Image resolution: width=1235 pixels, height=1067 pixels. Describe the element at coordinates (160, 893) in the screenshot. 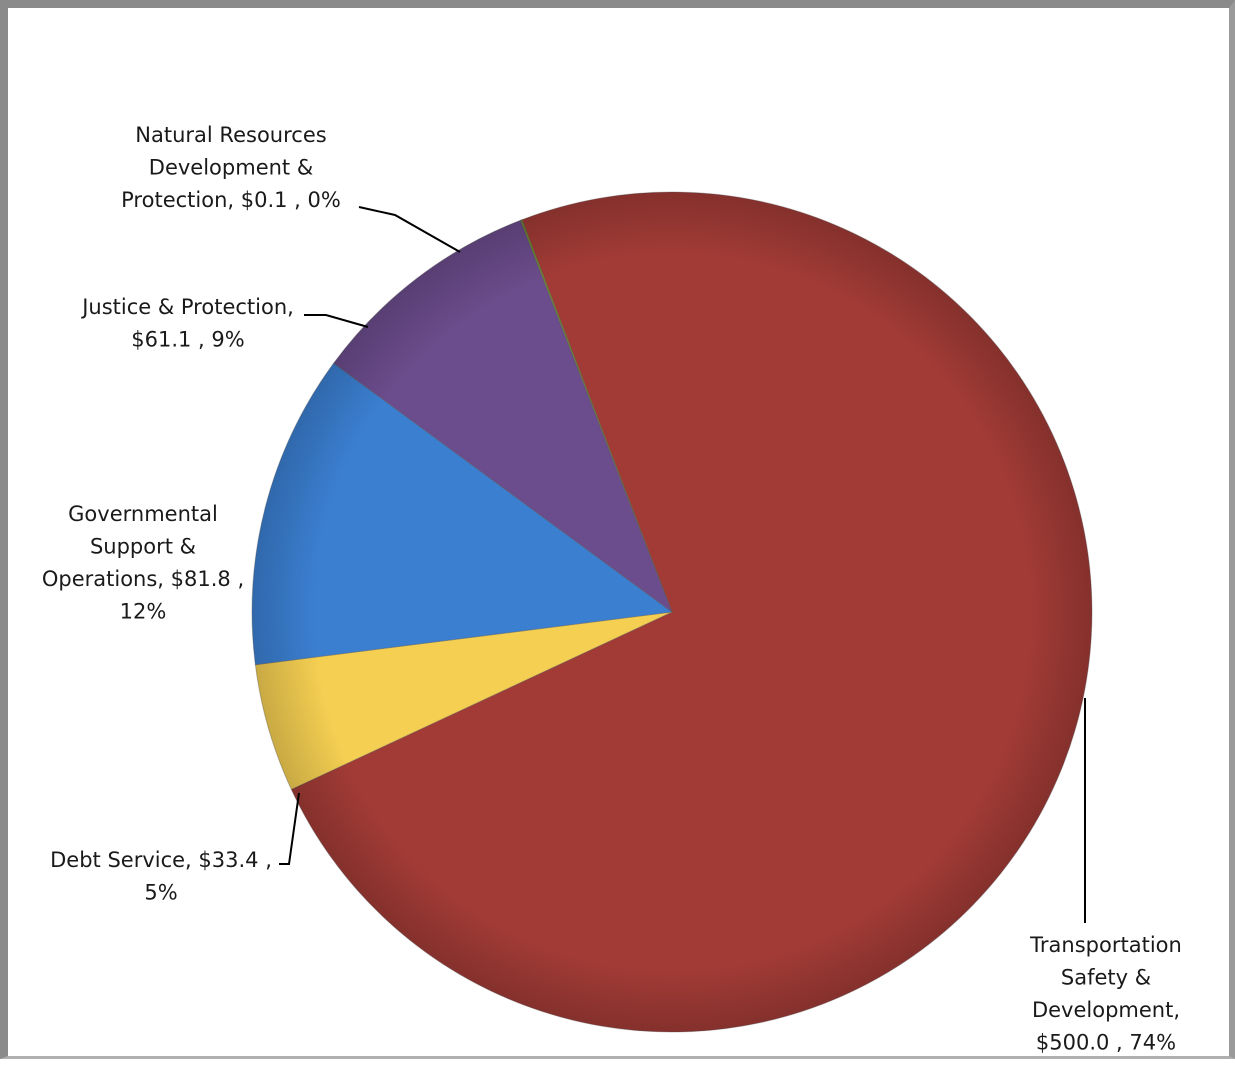

I see `data-label-line: 5%` at that location.